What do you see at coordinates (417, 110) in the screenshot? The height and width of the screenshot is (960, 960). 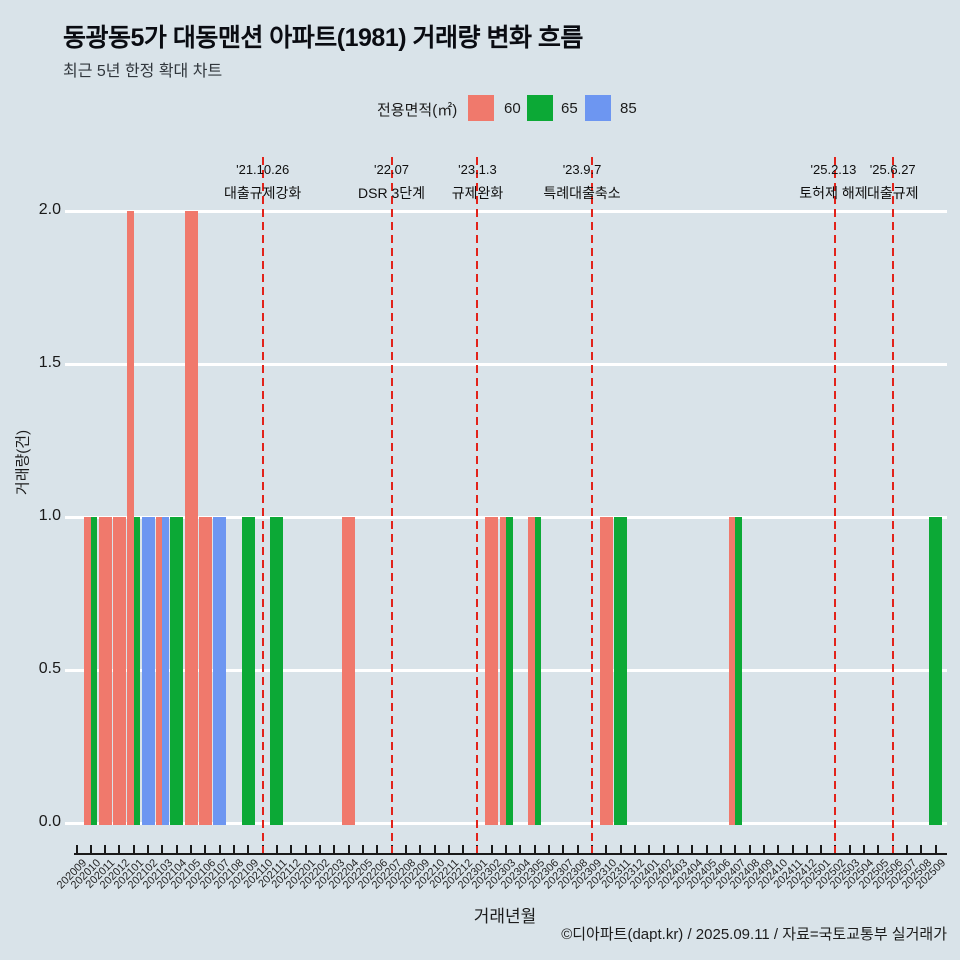 I see `legend-title: 전용면적(㎡)` at bounding box center [417, 110].